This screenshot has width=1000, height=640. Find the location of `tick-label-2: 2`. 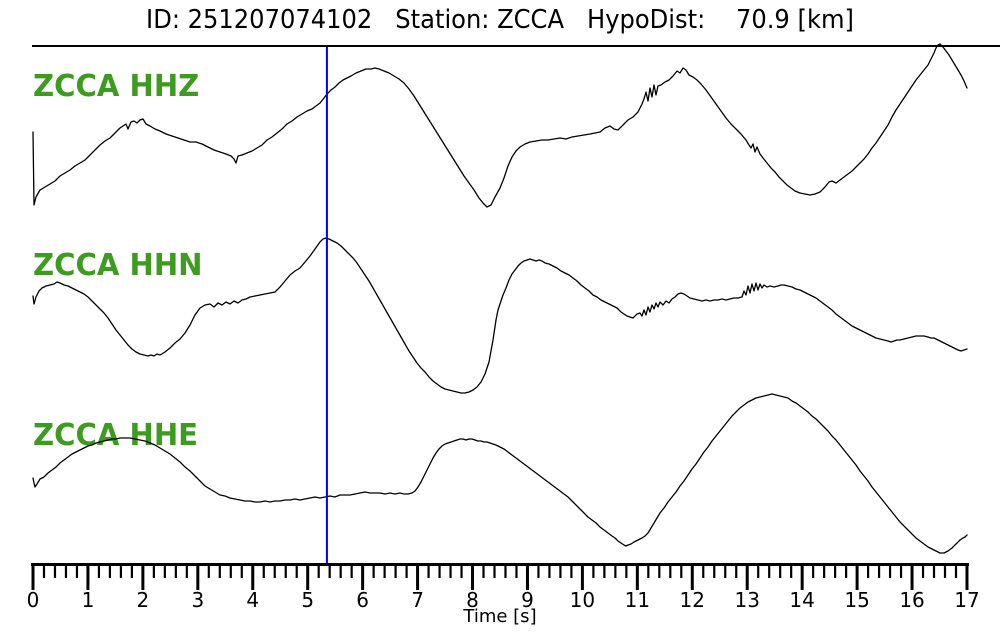

tick-label-2: 2 is located at coordinates (143, 600).